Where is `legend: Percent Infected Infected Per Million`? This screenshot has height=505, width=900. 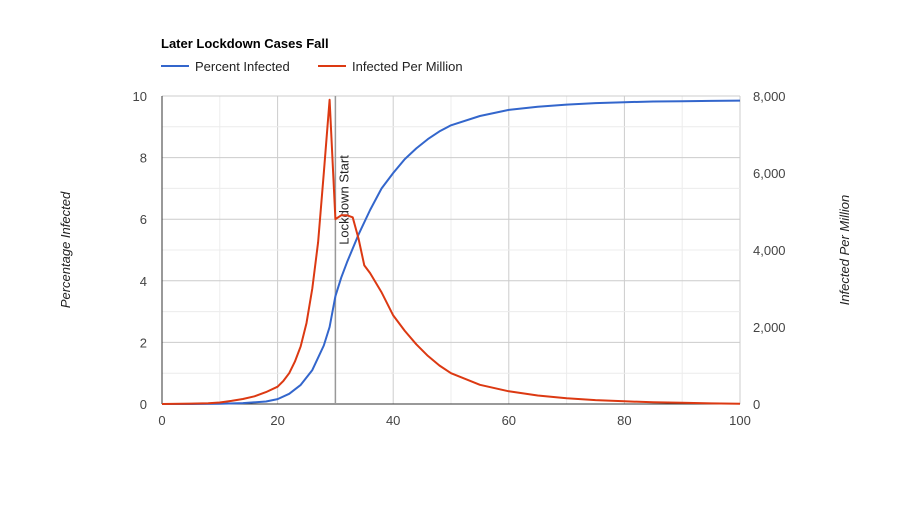 legend: Percent Infected Infected Per Million is located at coordinates (312, 66).